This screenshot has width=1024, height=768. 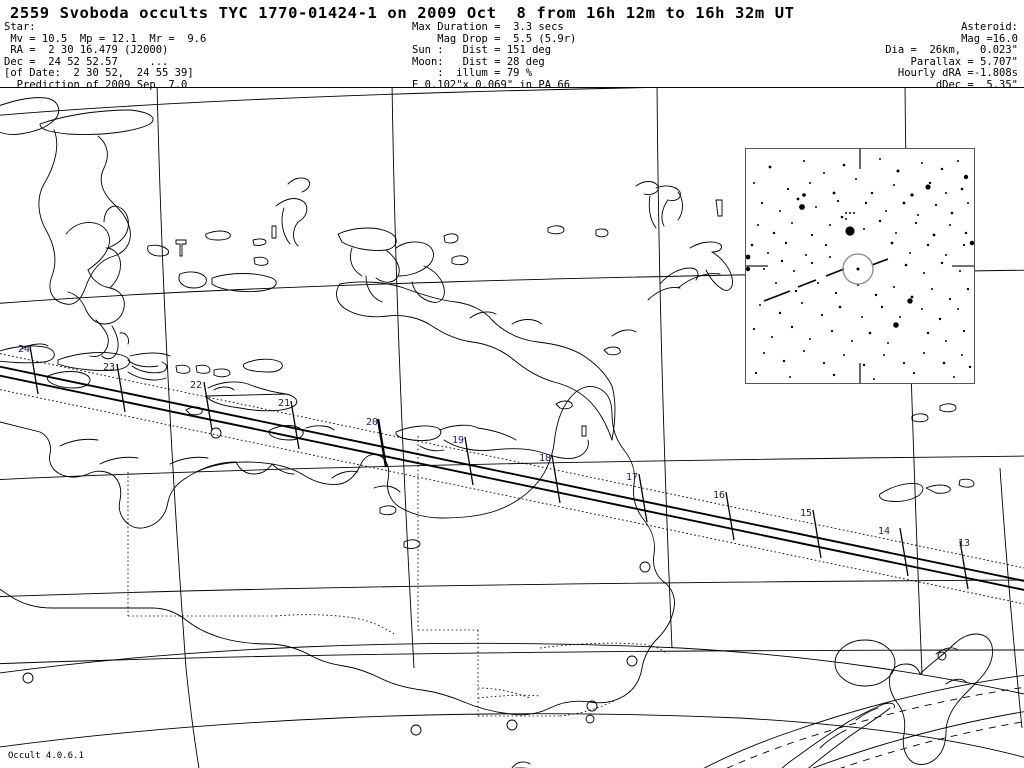 I want to click on track-label: 22, so click(x=196, y=385).